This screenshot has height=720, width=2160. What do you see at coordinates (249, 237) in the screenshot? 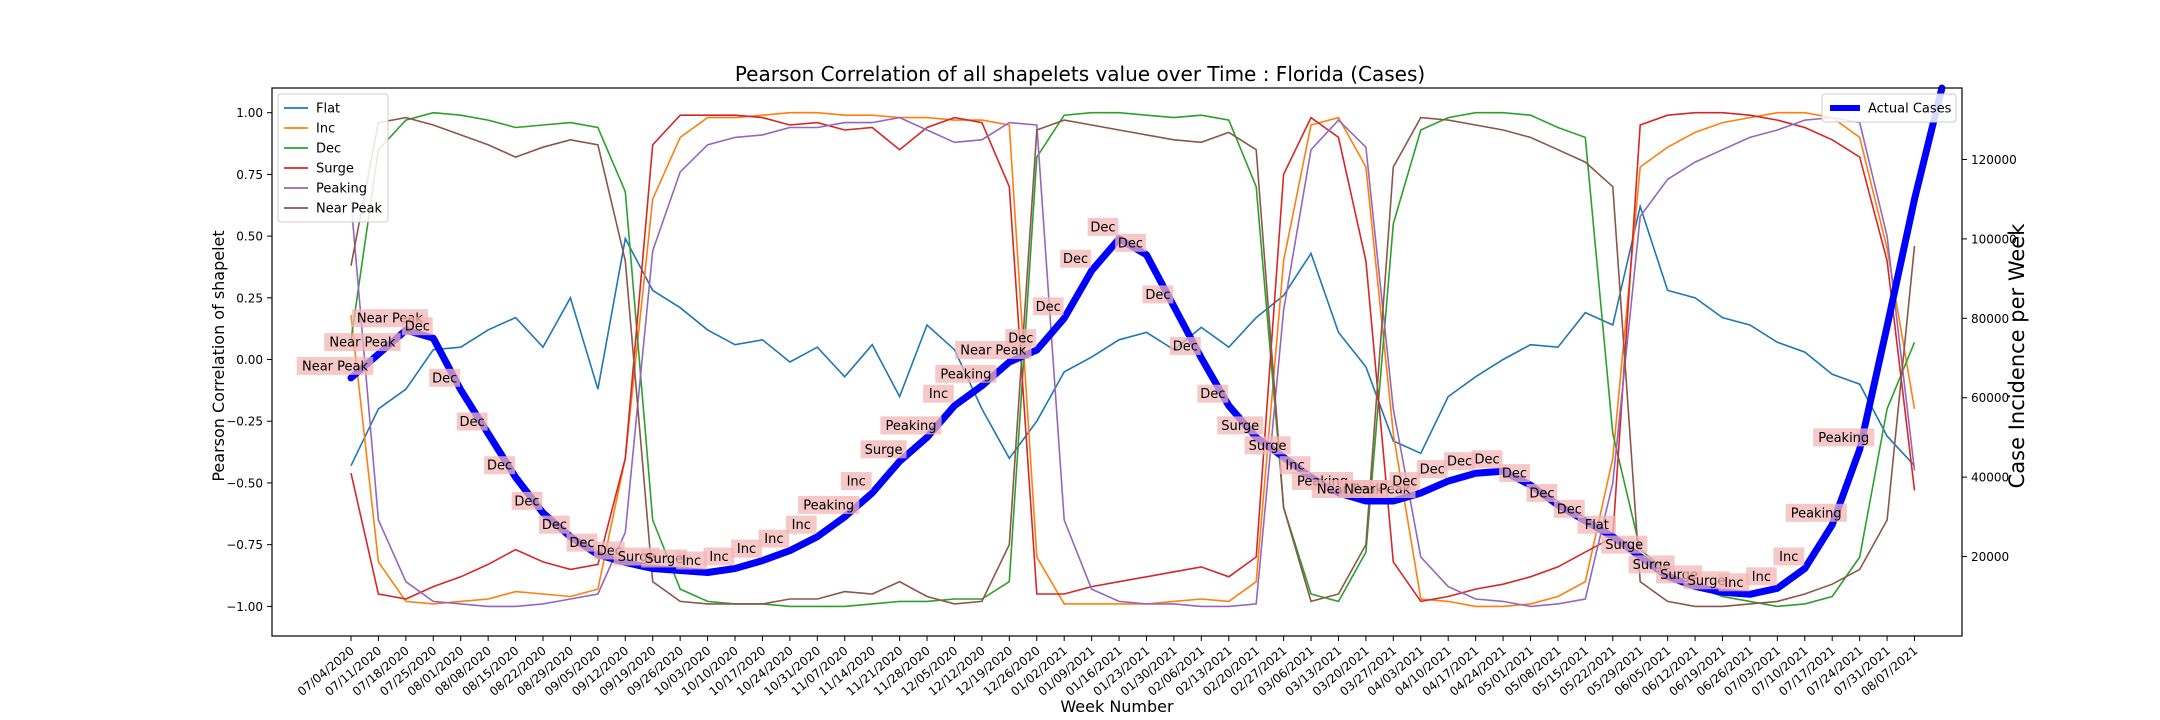
I see `y-tick-label: 0.50` at bounding box center [249, 237].